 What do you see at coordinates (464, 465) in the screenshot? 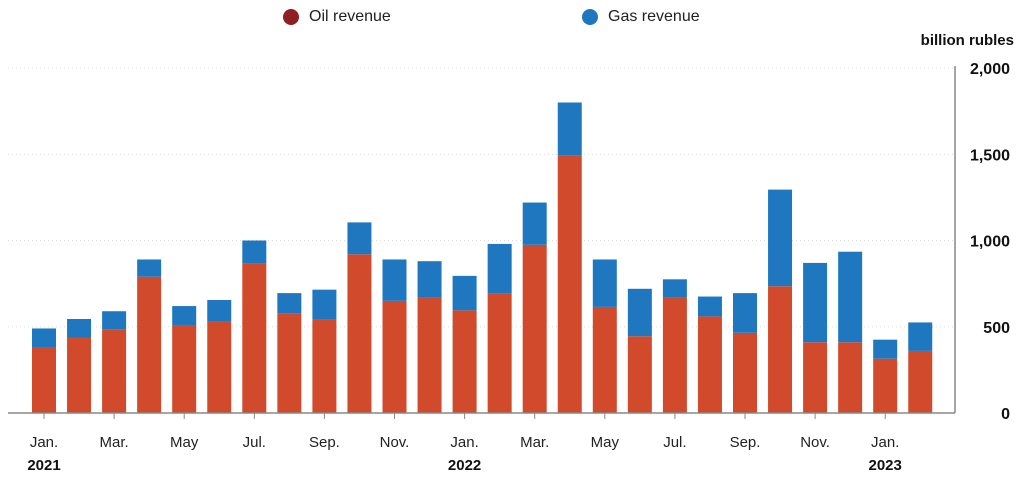
I see `x-tick-year-label: 2022` at bounding box center [464, 465].